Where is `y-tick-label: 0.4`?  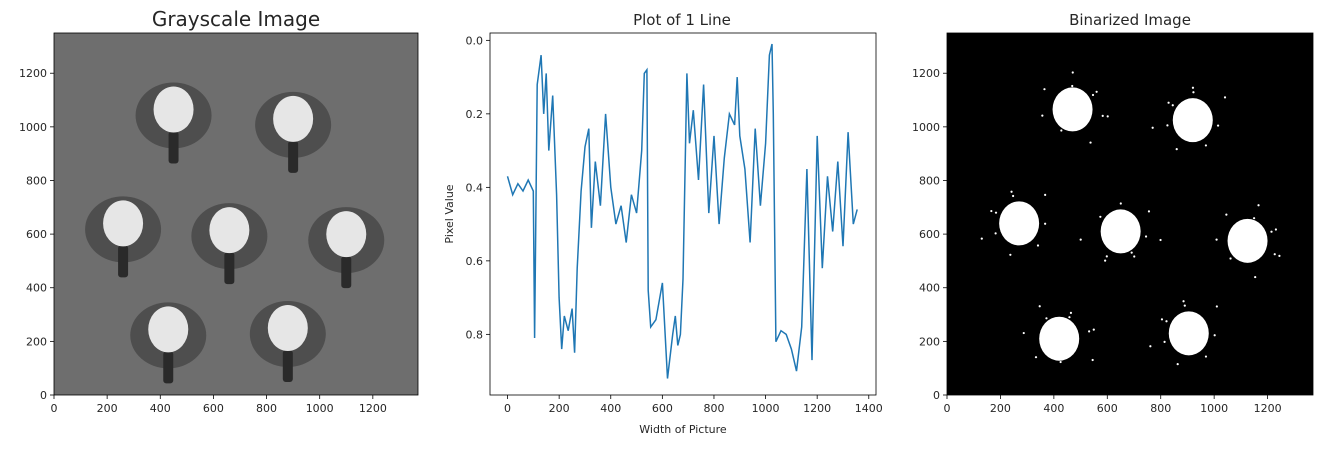 y-tick-label: 0.4 is located at coordinates (475, 187).